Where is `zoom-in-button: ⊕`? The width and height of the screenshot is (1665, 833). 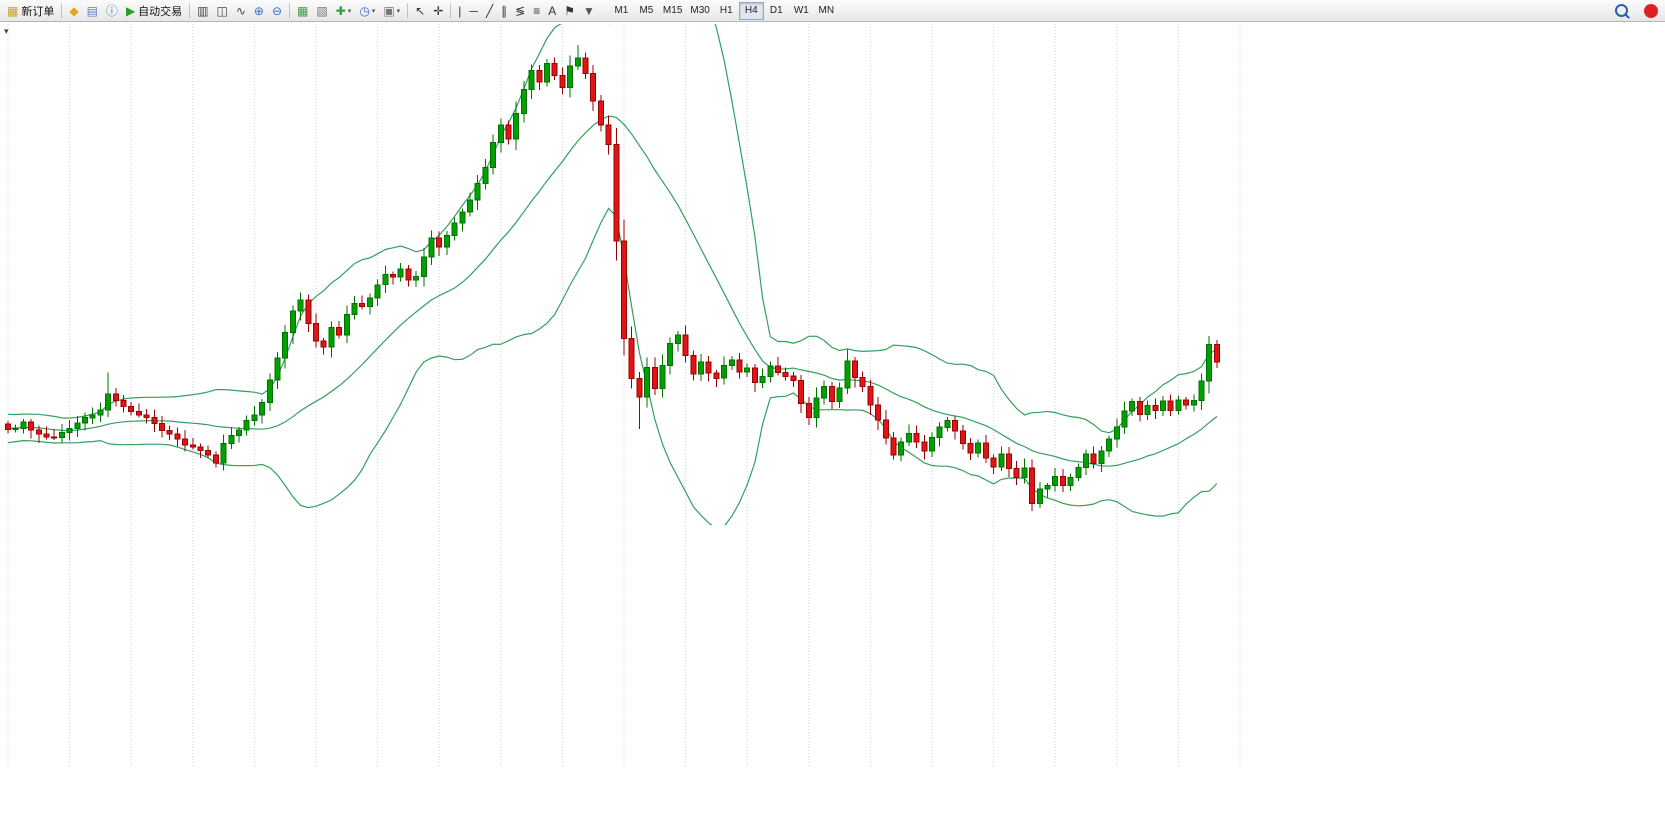
zoom-in-button: ⊕ is located at coordinates (259, 10).